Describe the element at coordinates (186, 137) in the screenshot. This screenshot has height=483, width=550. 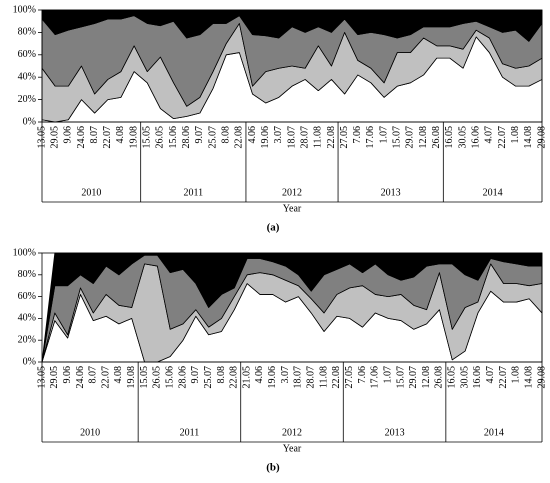
I see `x-tick-label: 28.06` at that location.